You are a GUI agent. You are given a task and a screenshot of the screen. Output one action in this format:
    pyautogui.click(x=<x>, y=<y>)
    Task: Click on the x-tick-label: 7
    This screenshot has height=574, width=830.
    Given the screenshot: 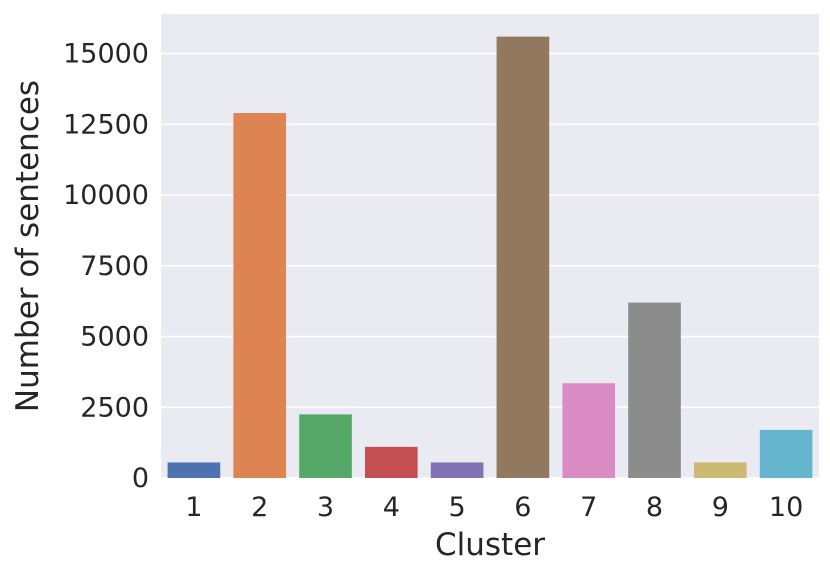 What is the action you would take?
    pyautogui.click(x=588, y=507)
    